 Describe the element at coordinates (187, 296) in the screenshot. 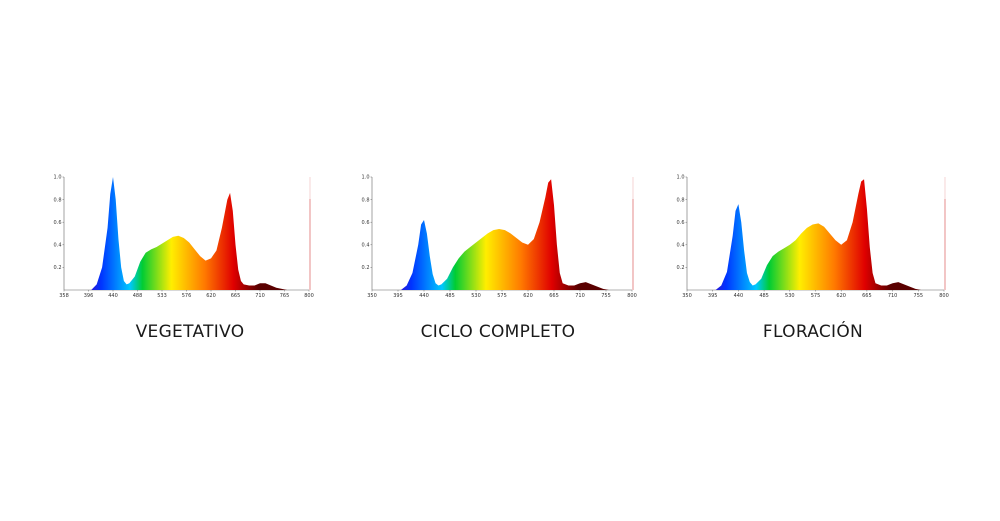

I see `x-tick-label: 576` at that location.